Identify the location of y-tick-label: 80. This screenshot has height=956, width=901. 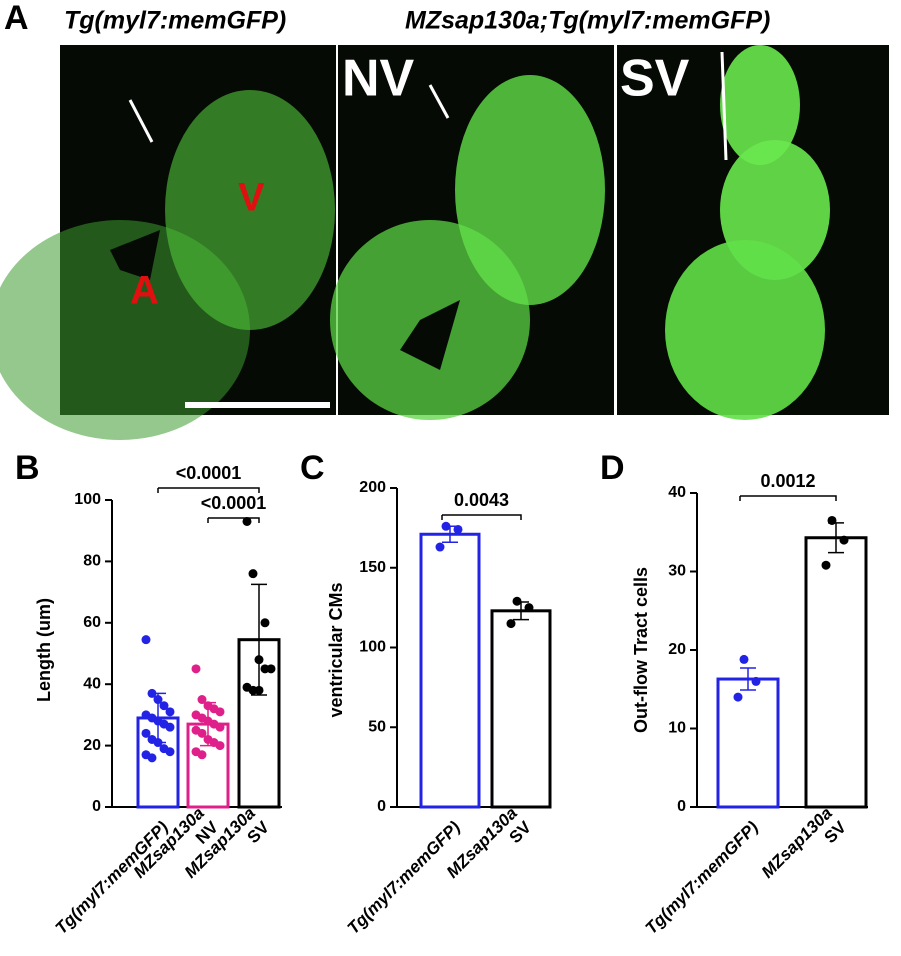
(92, 561).